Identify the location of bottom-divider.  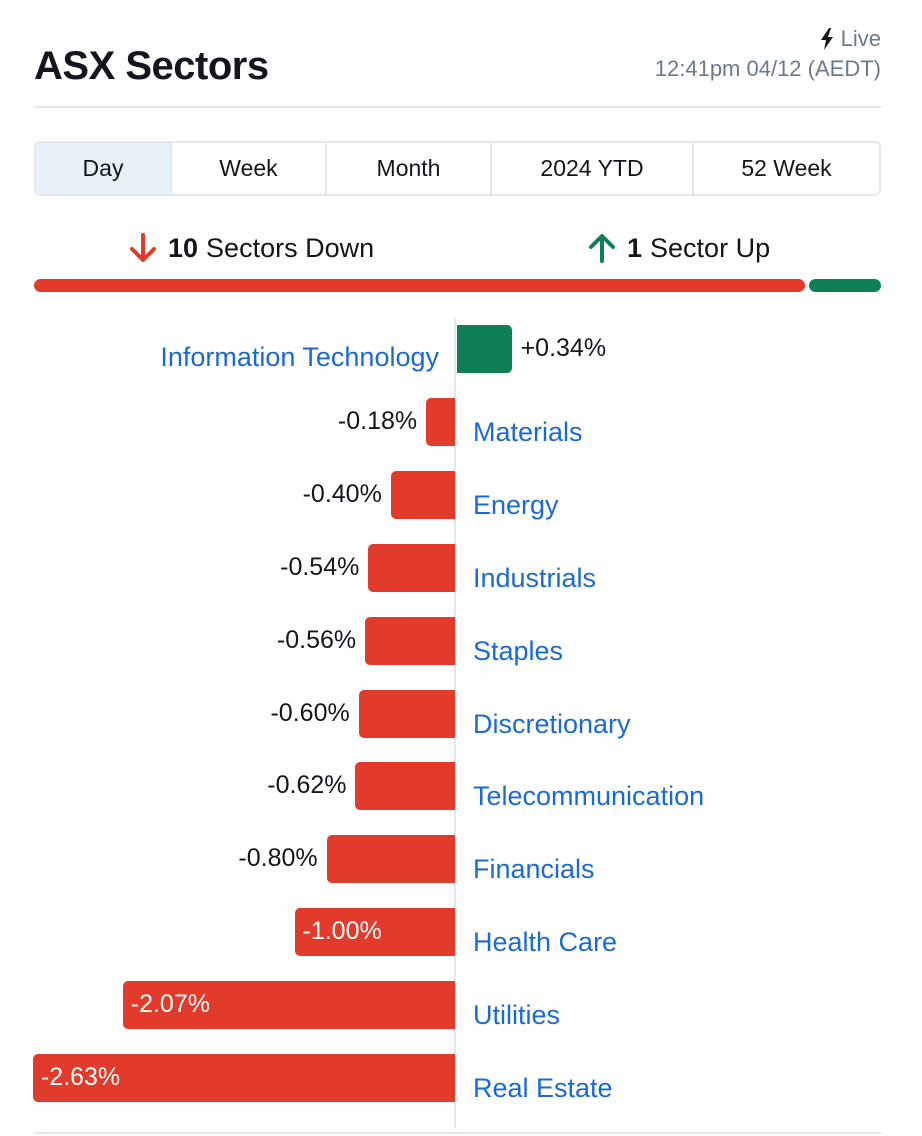
(457, 1133).